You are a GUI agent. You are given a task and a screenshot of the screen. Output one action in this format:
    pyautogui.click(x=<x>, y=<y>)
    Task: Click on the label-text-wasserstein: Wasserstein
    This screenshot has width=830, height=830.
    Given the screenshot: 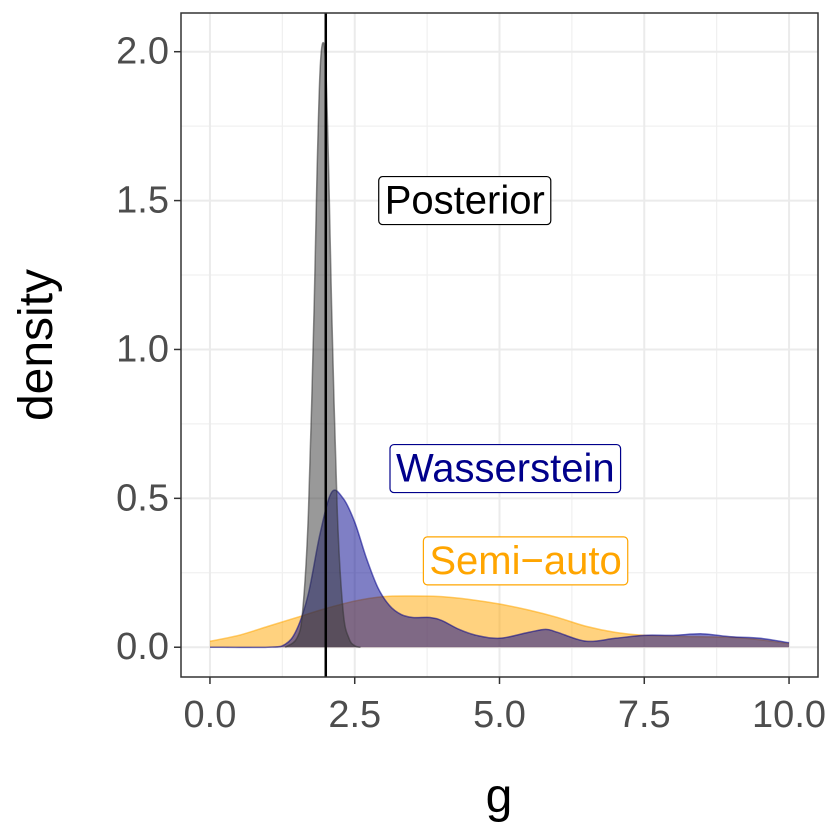 What is the action you would take?
    pyautogui.click(x=505, y=469)
    